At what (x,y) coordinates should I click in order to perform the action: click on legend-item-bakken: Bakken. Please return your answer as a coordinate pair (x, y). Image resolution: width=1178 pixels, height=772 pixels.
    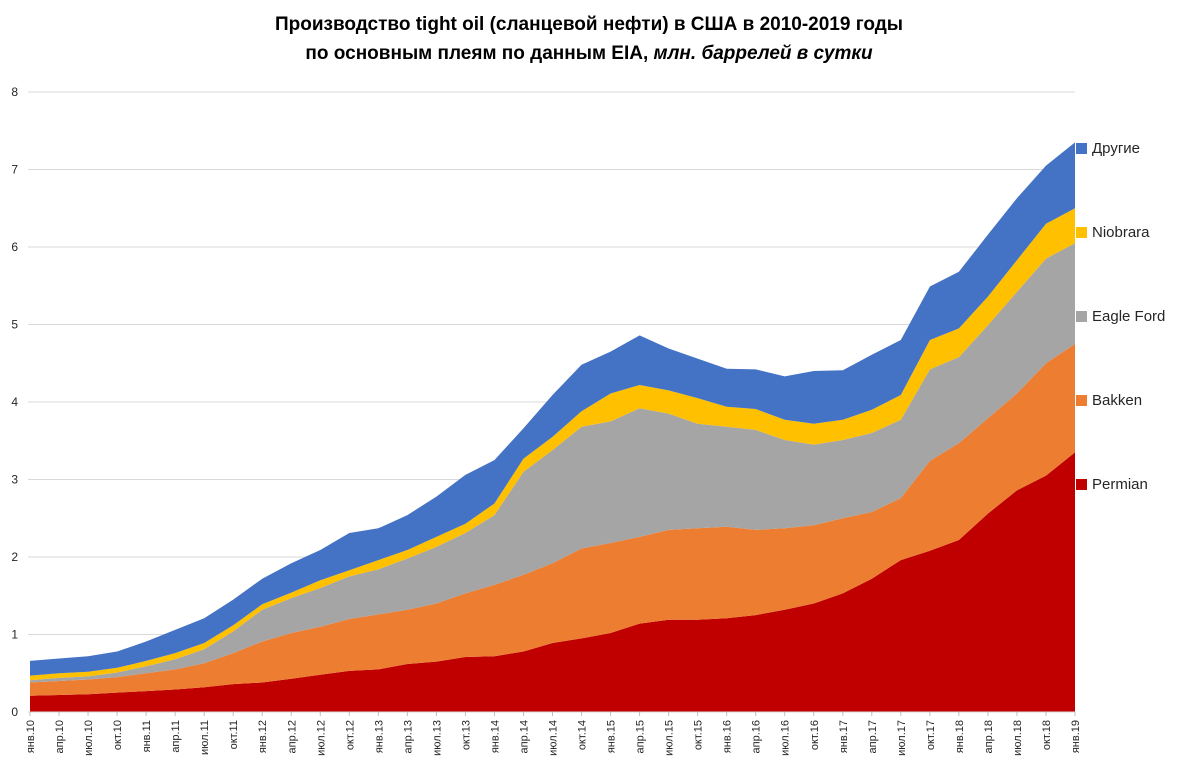
    Looking at the image, I should click on (1109, 400).